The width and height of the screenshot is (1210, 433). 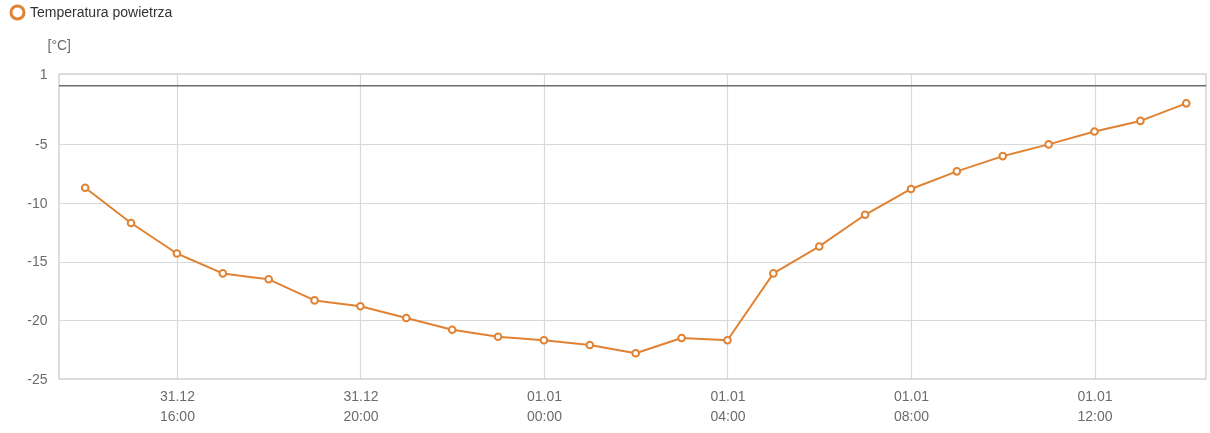 What do you see at coordinates (361, 405) in the screenshot?
I see `x-tick-label: 31.12 20:00` at bounding box center [361, 405].